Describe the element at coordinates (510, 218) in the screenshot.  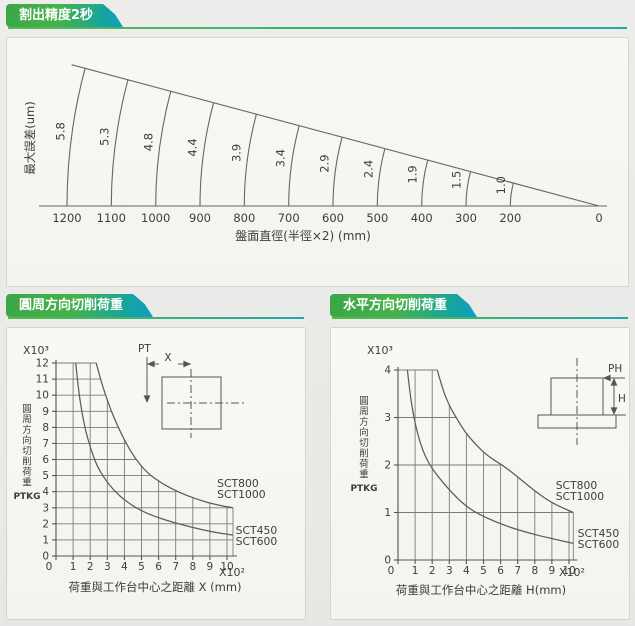
I see `svg-text: 200` at that location.